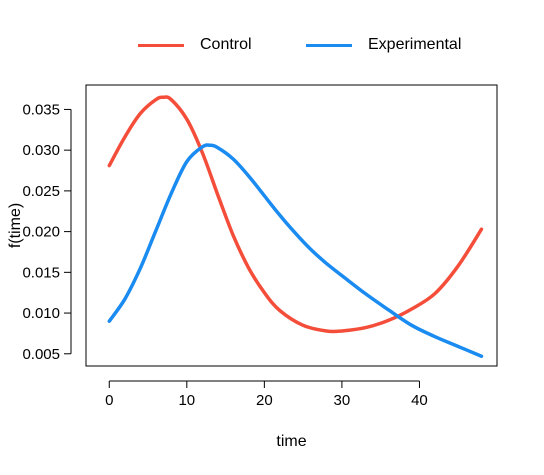  What do you see at coordinates (272, 48) in the screenshot?
I see `legend: Control Experimental` at bounding box center [272, 48].